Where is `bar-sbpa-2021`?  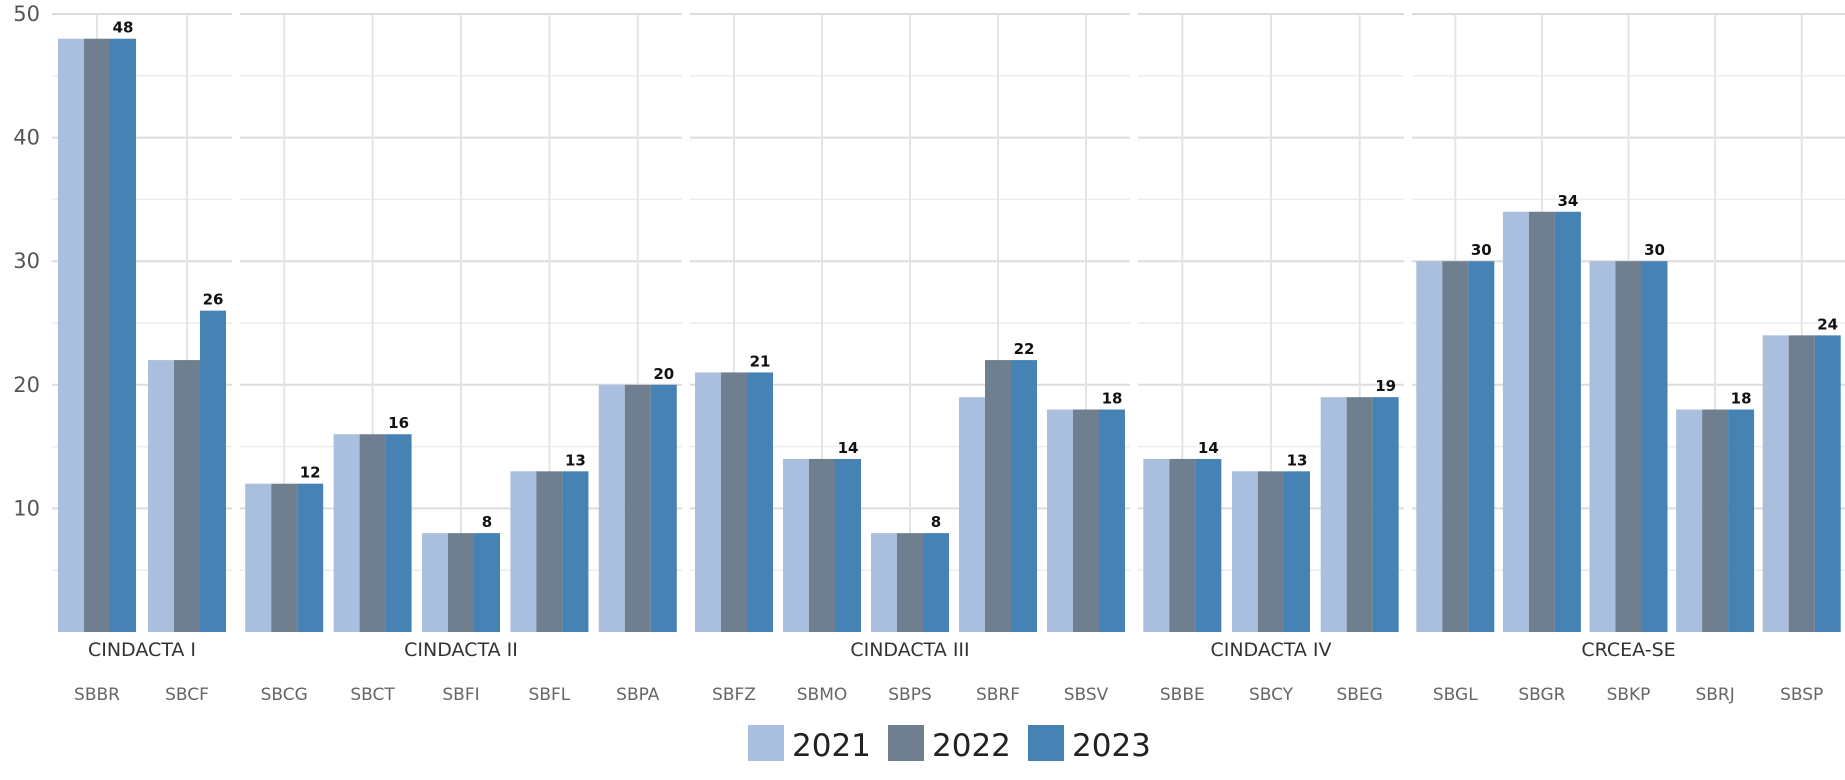 bar-sbpa-2021 is located at coordinates (611, 508).